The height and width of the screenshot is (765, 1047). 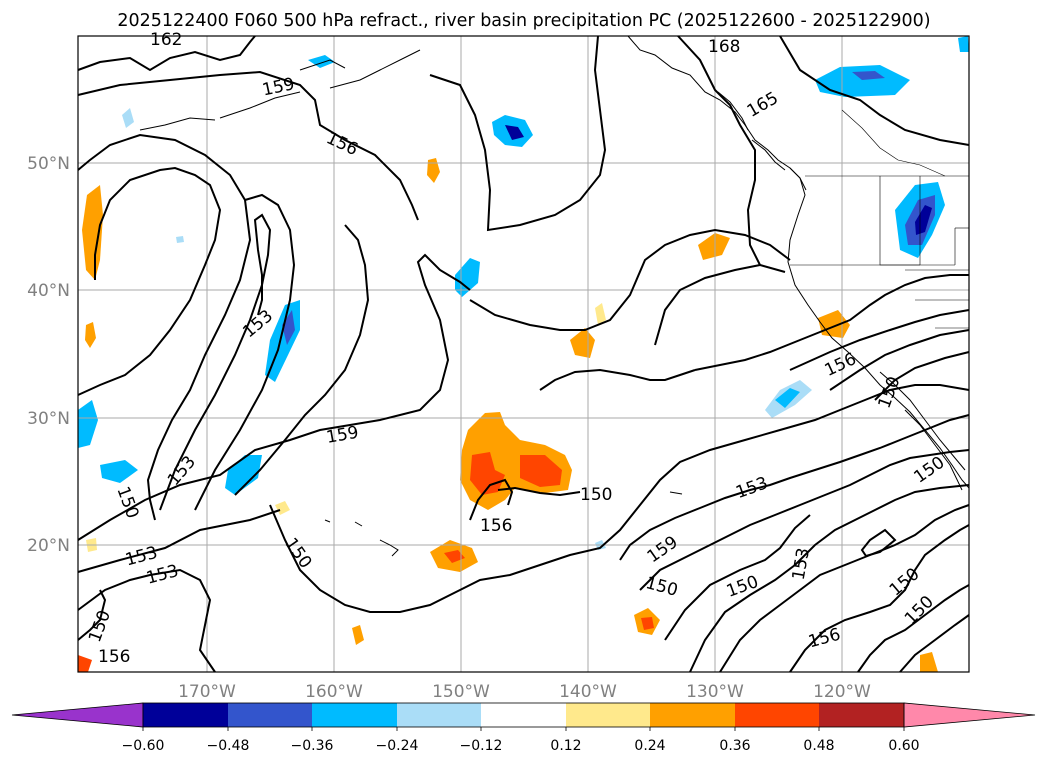 I want to click on longitude-labels: 170°W 160°W 150°W 140°W 130°W 120°W, so click(x=524, y=692).